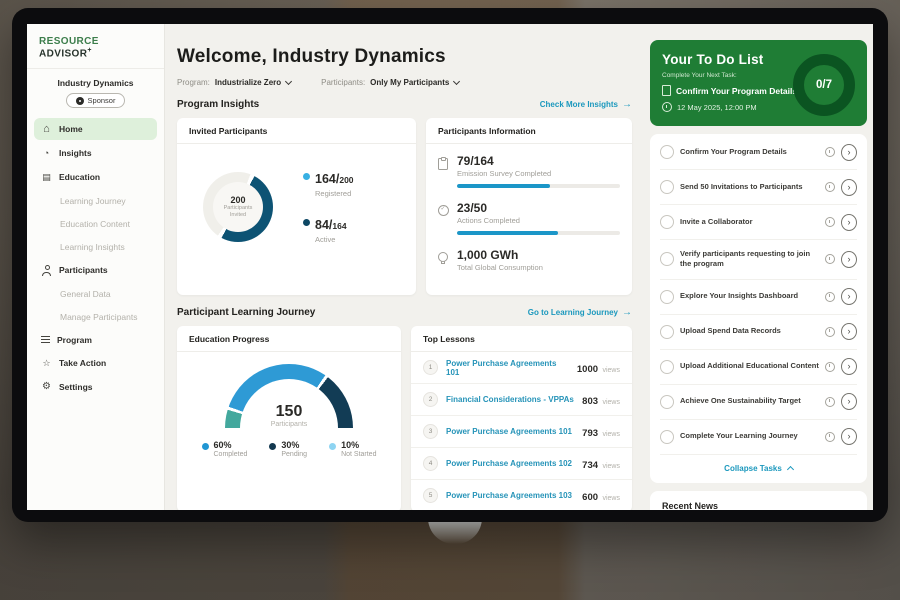 Image resolution: width=900 pixels, height=600 pixels. Describe the element at coordinates (580, 312) in the screenshot. I see `go-to-learning-journey-link: Go to Learning Journey →` at that location.